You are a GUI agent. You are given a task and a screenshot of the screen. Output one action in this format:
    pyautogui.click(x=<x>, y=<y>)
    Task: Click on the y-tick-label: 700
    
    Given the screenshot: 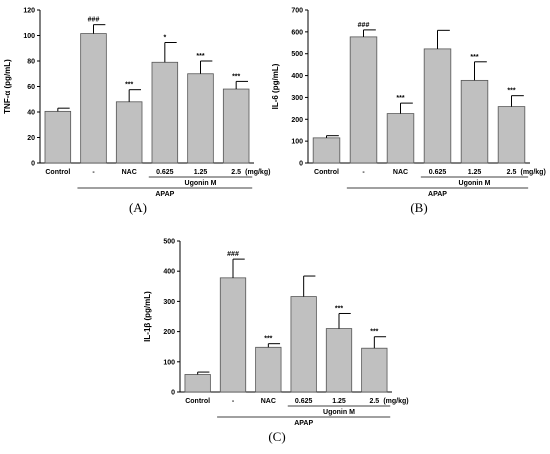 What is the action you would take?
    pyautogui.click(x=297, y=11)
    